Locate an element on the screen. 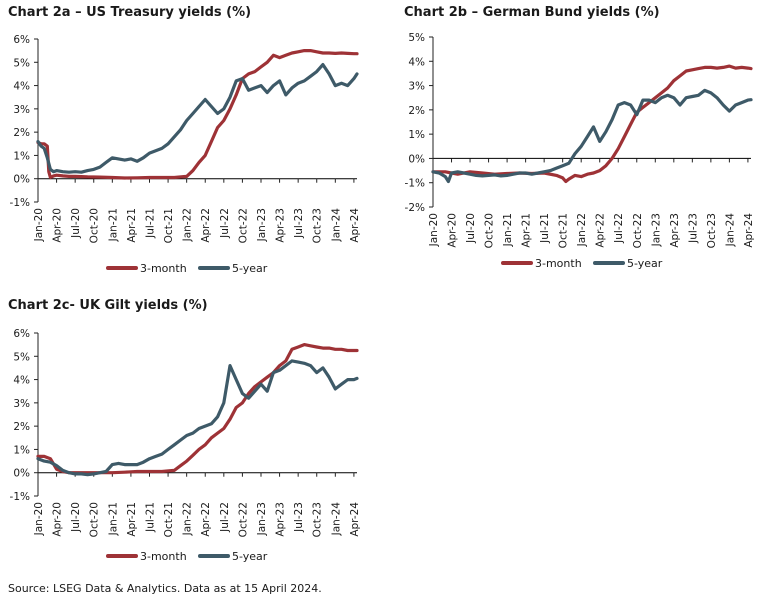  chart-2c-title: Chart 2c- UK Gilt yields (%) is located at coordinates (108, 305).